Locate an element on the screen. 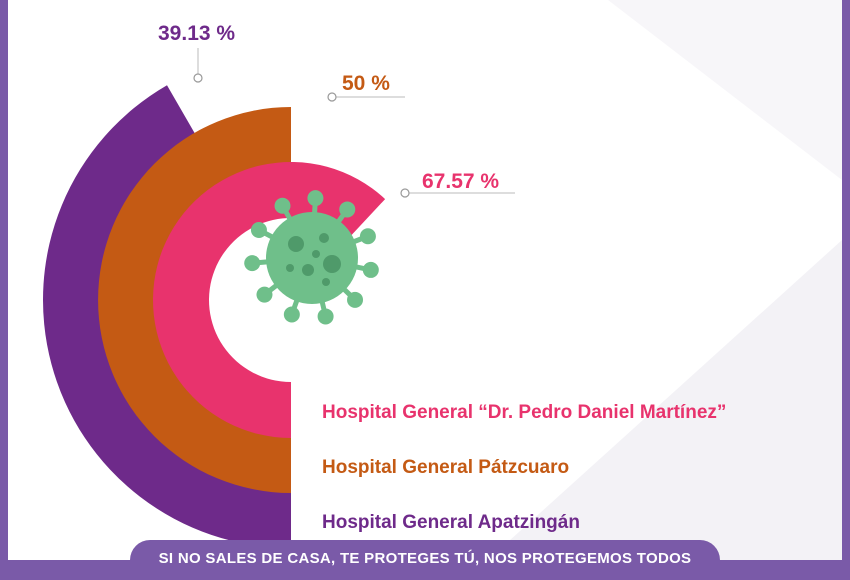  virus-icon is located at coordinates (311, 257).